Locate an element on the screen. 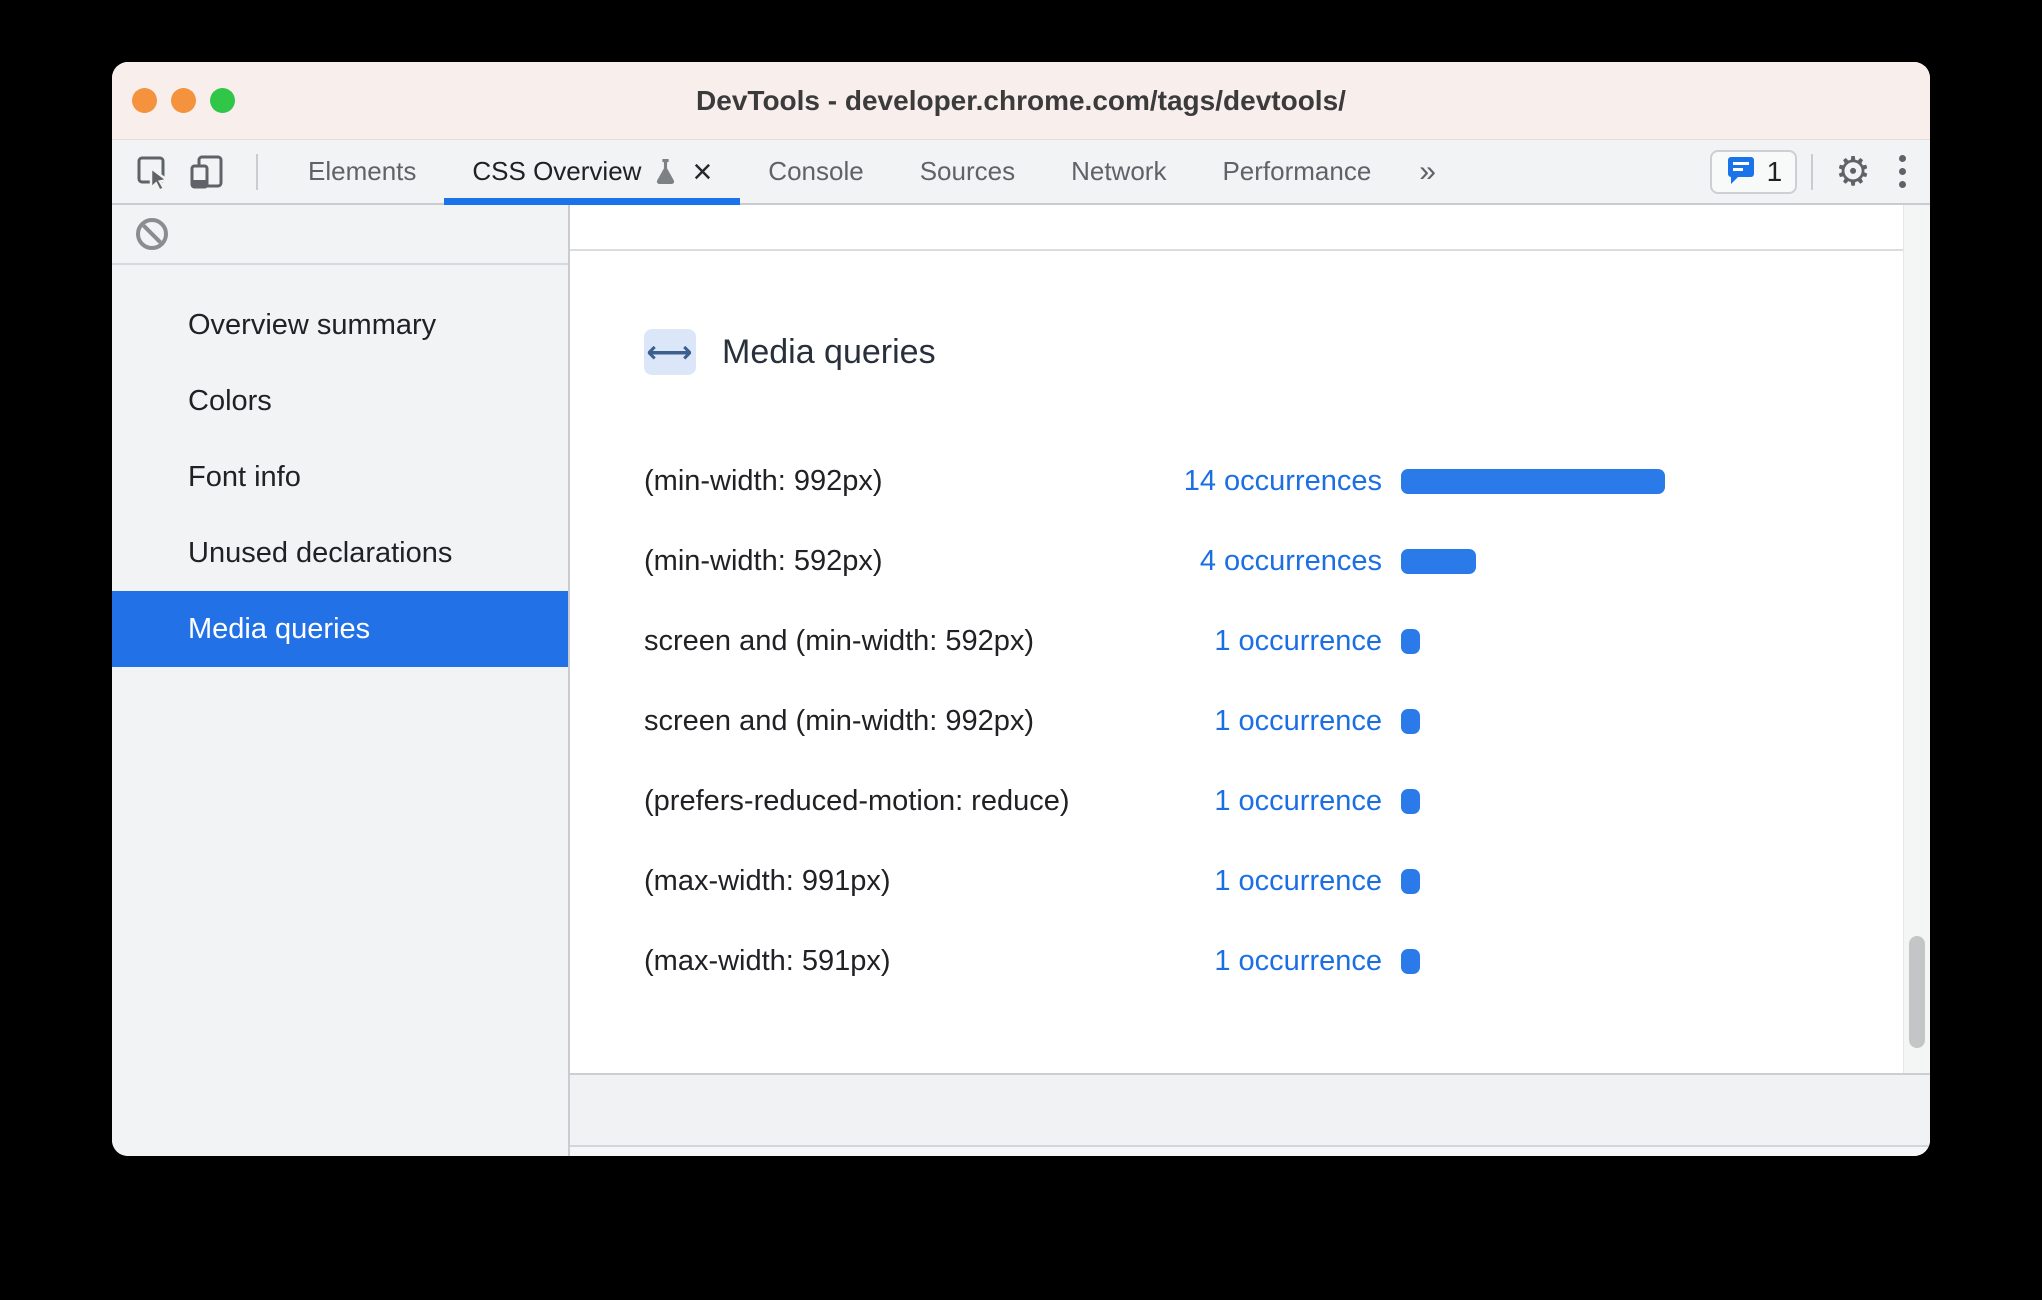 The image size is (2042, 1300). issues-counter-button: 1 is located at coordinates (1753, 171).